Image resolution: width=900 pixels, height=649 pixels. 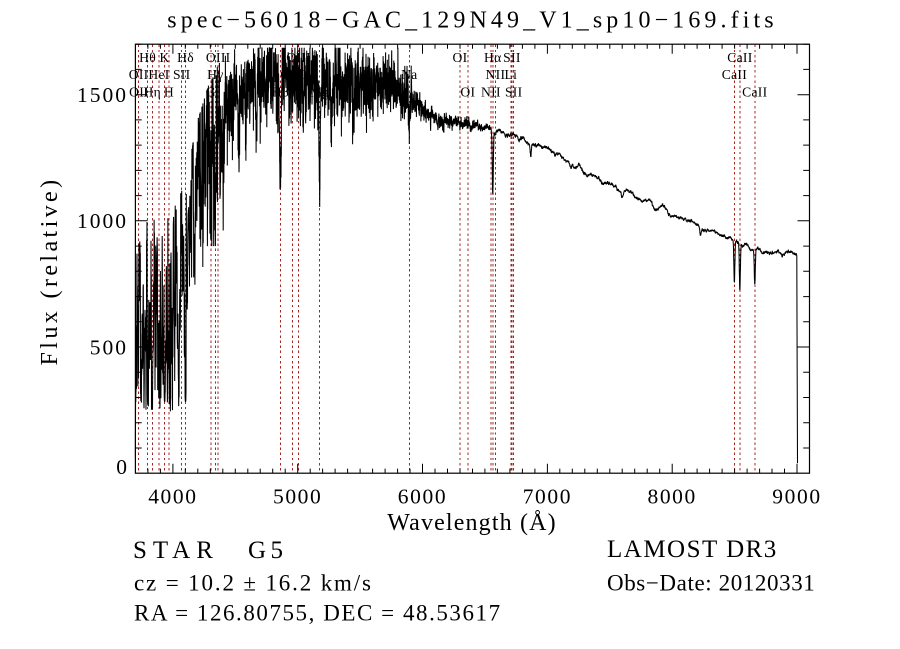 What do you see at coordinates (280, 91) in the screenshot?
I see `svg-text: Hβ` at bounding box center [280, 91].